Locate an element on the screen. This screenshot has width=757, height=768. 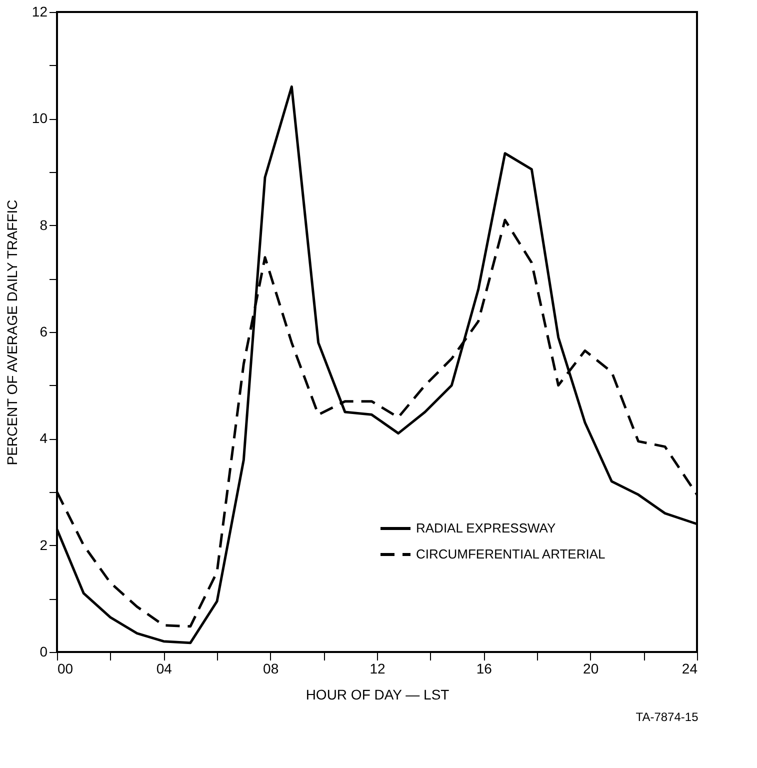
legend-label: RADIAL EXPRESSWAY is located at coordinates (486, 528).